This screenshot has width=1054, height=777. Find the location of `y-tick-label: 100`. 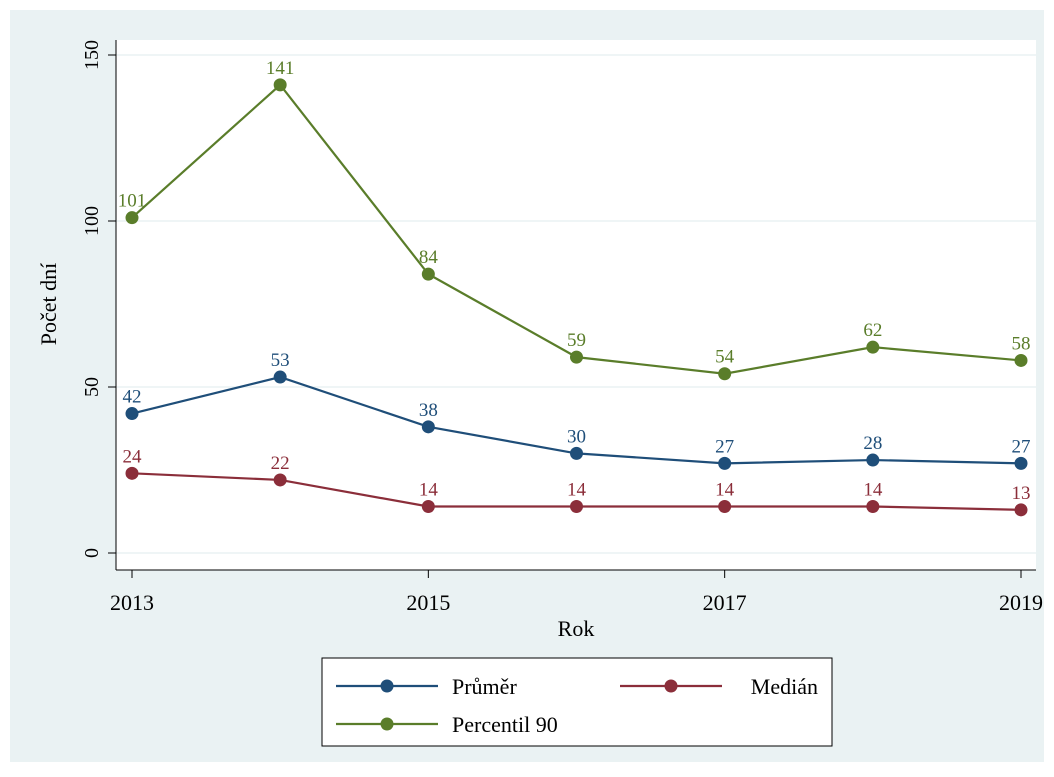

y-tick-label: 100 is located at coordinates (92, 221).